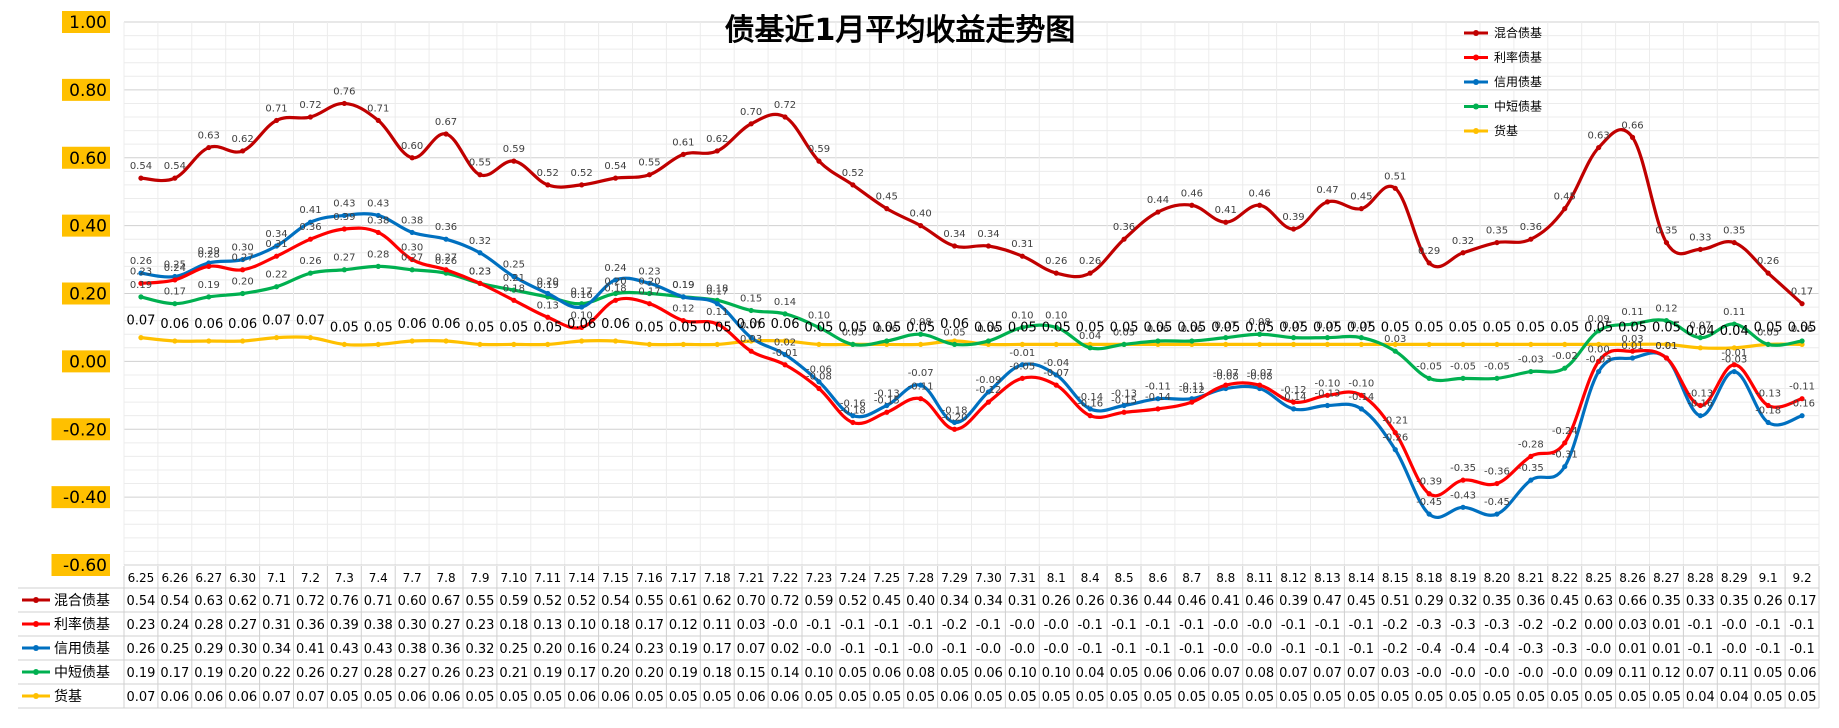 Image resolution: width=1839 pixels, height=728 pixels. Describe the element at coordinates (243, 282) in the screenshot. I see `data-label: 0.20` at that location.